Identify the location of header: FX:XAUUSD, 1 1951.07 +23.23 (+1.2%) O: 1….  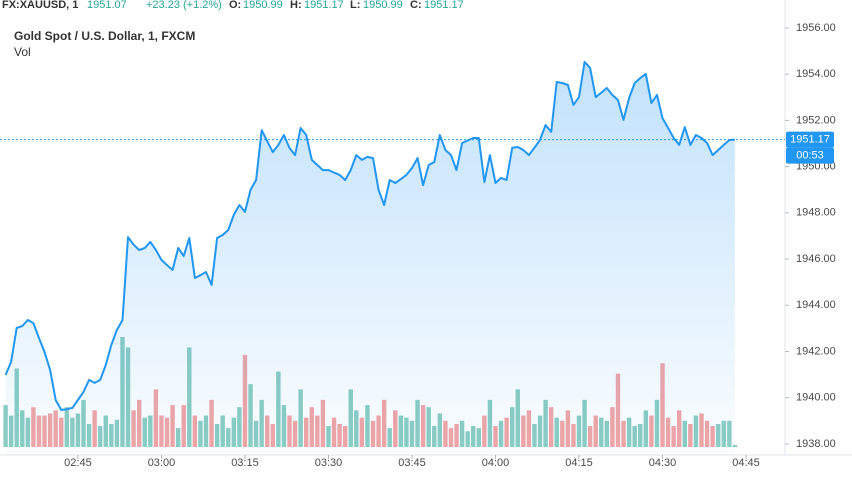
(233, 5).